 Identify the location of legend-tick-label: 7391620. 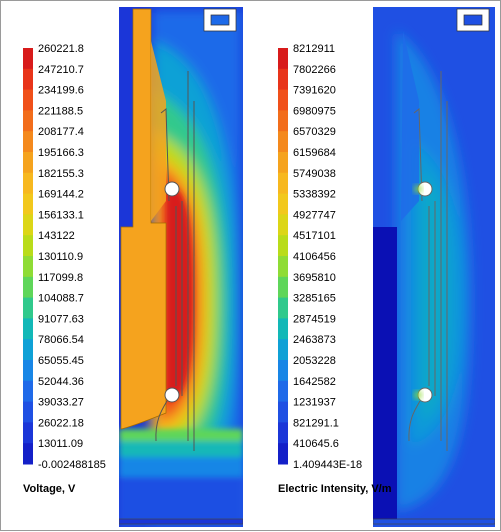
(314, 91).